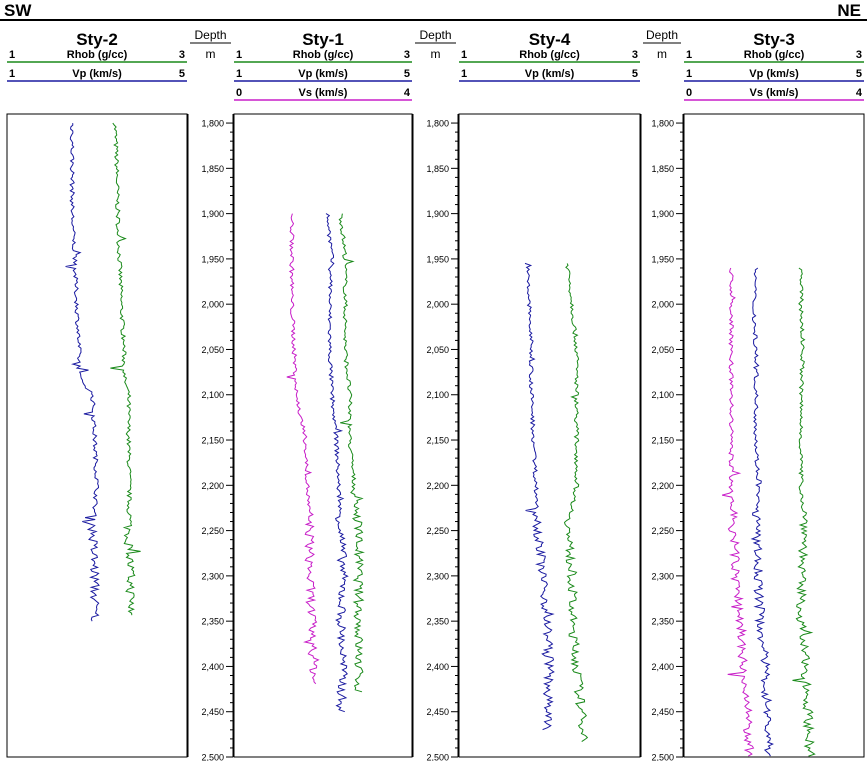 The width and height of the screenshot is (867, 761). Describe the element at coordinates (351, 453) in the screenshot. I see `log-curve-sty-1-rhob` at that location.